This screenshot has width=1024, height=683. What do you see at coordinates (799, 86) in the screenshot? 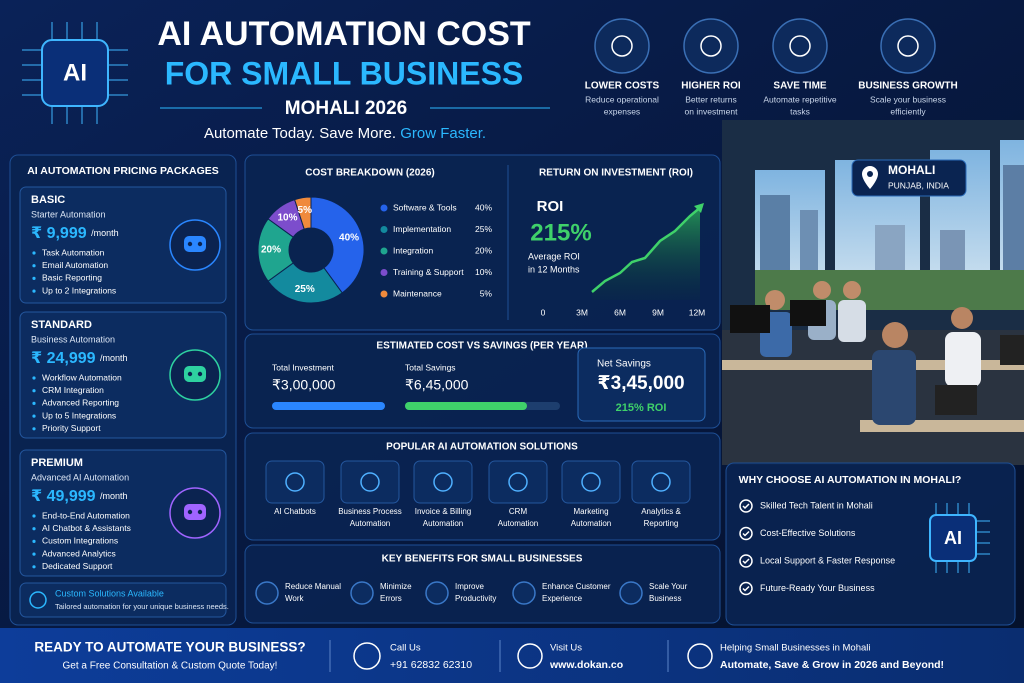
I see `feature-title: SAVE TIME` at bounding box center [799, 86].